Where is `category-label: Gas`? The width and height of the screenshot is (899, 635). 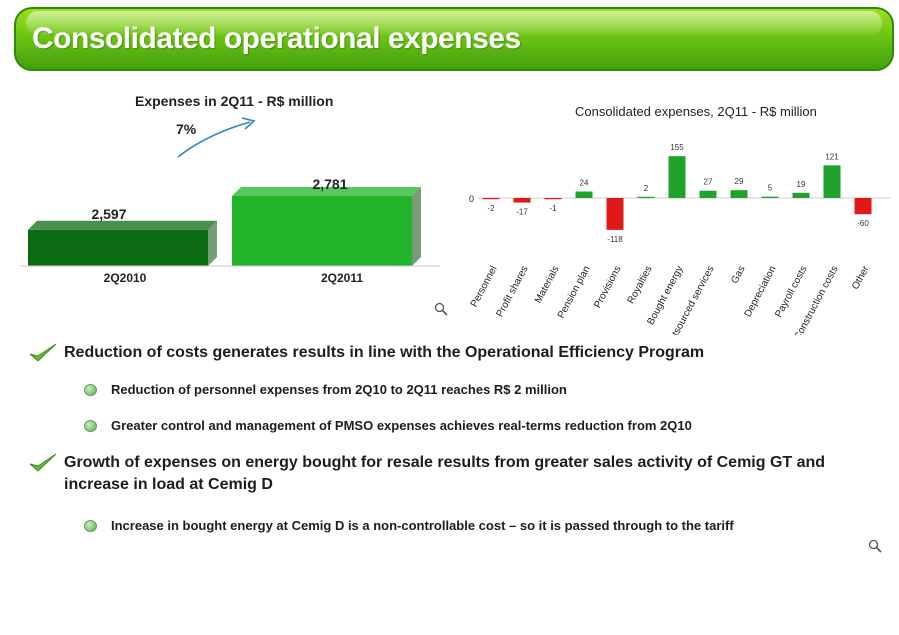 category-label: Gas is located at coordinates (738, 274).